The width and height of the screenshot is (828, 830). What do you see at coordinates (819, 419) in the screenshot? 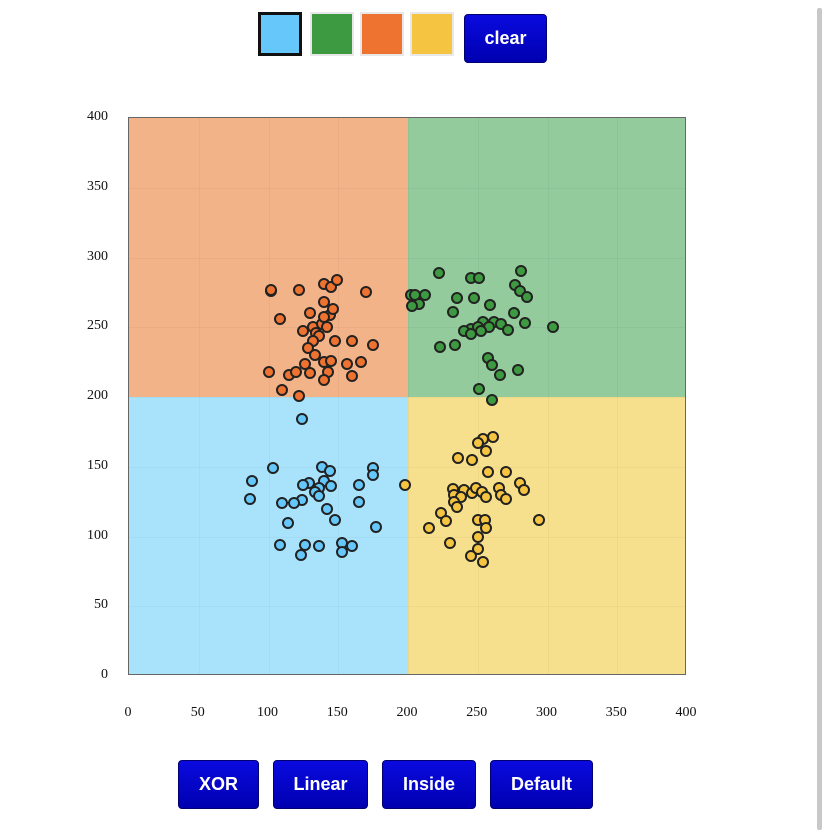
I see `page-scrollbar` at bounding box center [819, 419].